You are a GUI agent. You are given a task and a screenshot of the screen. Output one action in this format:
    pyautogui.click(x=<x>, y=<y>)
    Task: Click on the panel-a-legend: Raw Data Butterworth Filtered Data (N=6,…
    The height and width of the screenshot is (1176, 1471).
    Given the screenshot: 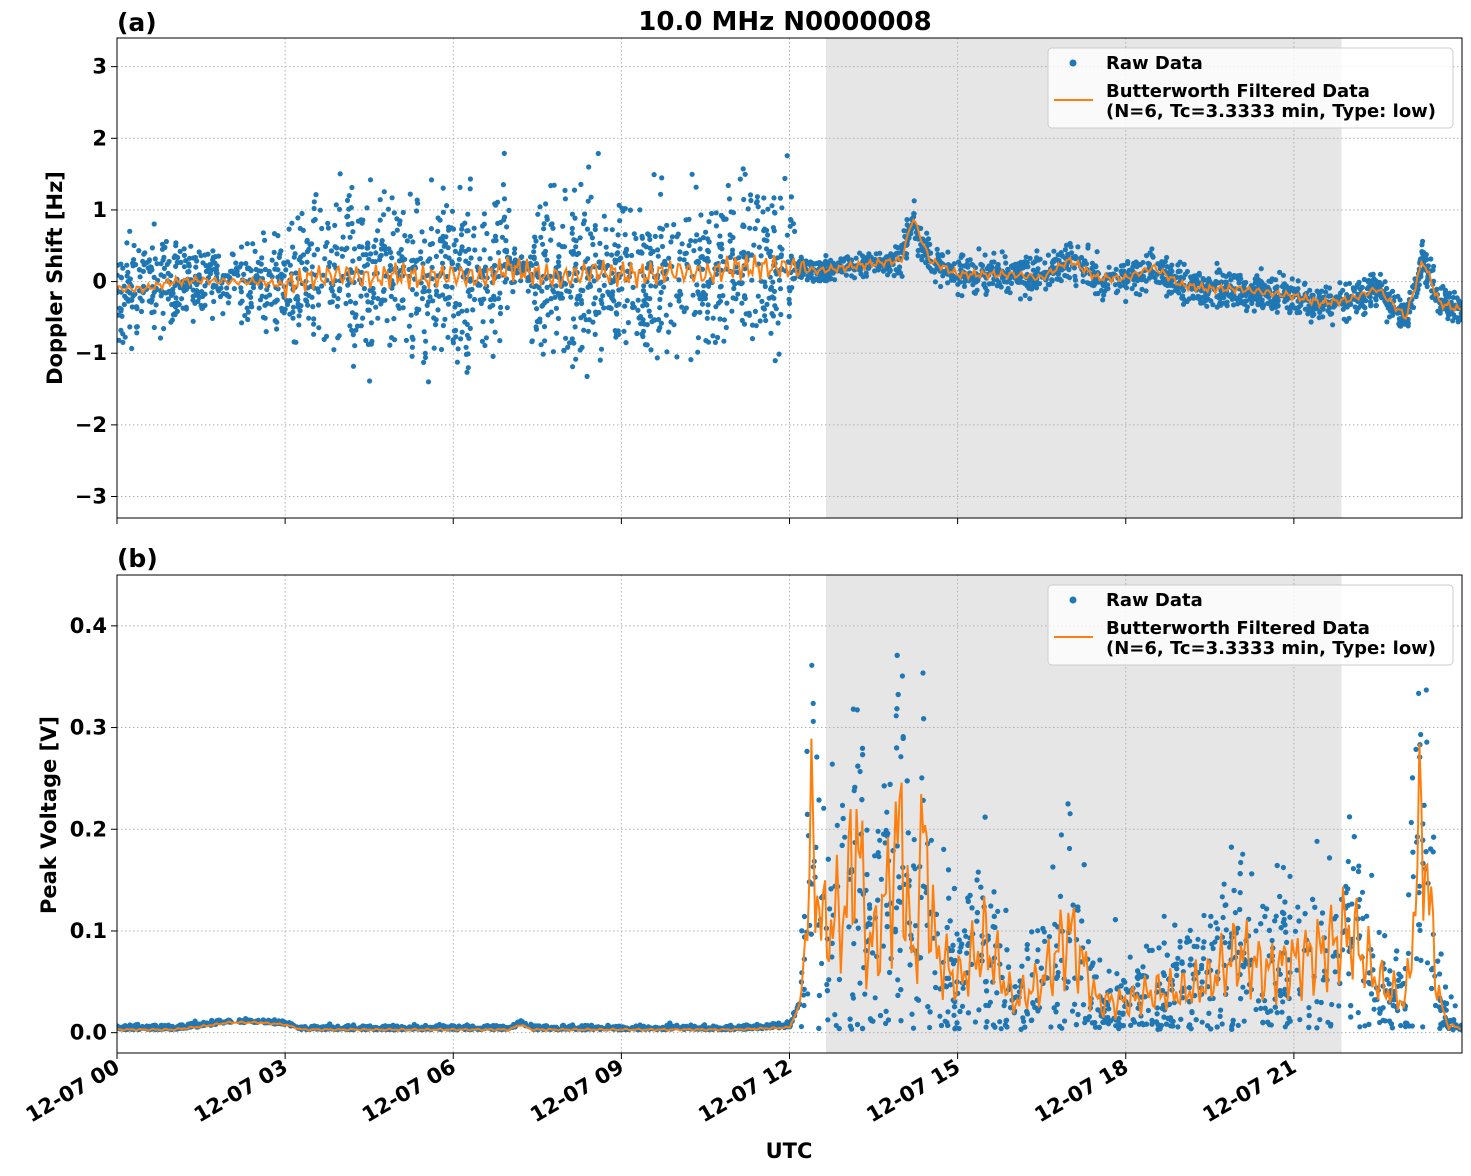 What is the action you would take?
    pyautogui.click(x=1250, y=88)
    